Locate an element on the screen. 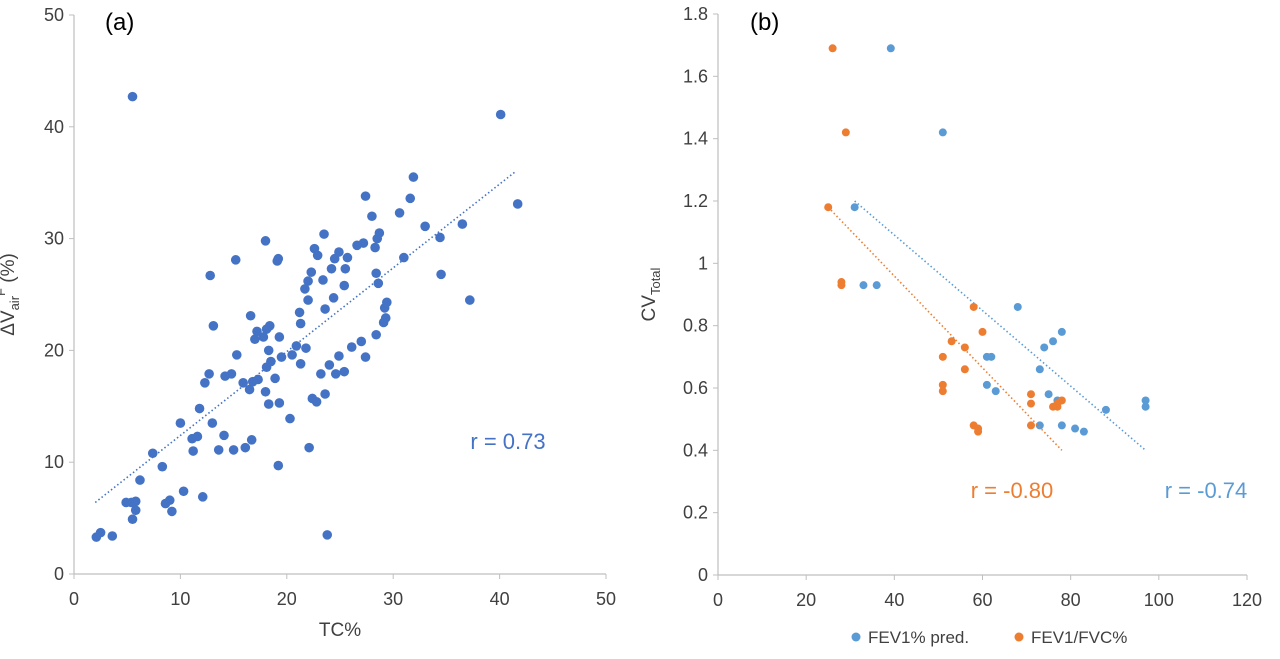  correlation-annotation: r = 0.73 is located at coordinates (507, 441).